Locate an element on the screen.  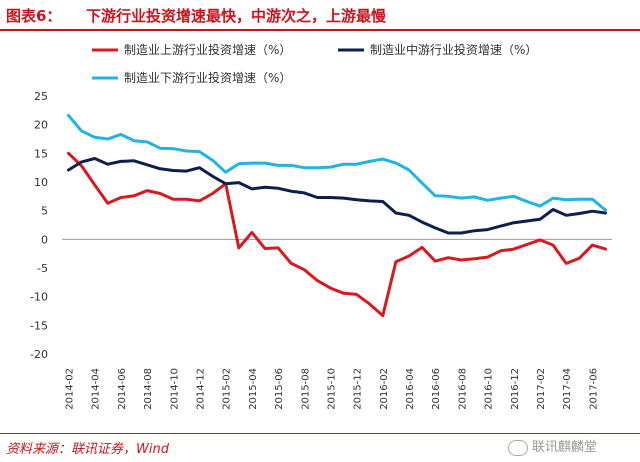
x-tick-label: 2015-10 is located at coordinates (331, 389).